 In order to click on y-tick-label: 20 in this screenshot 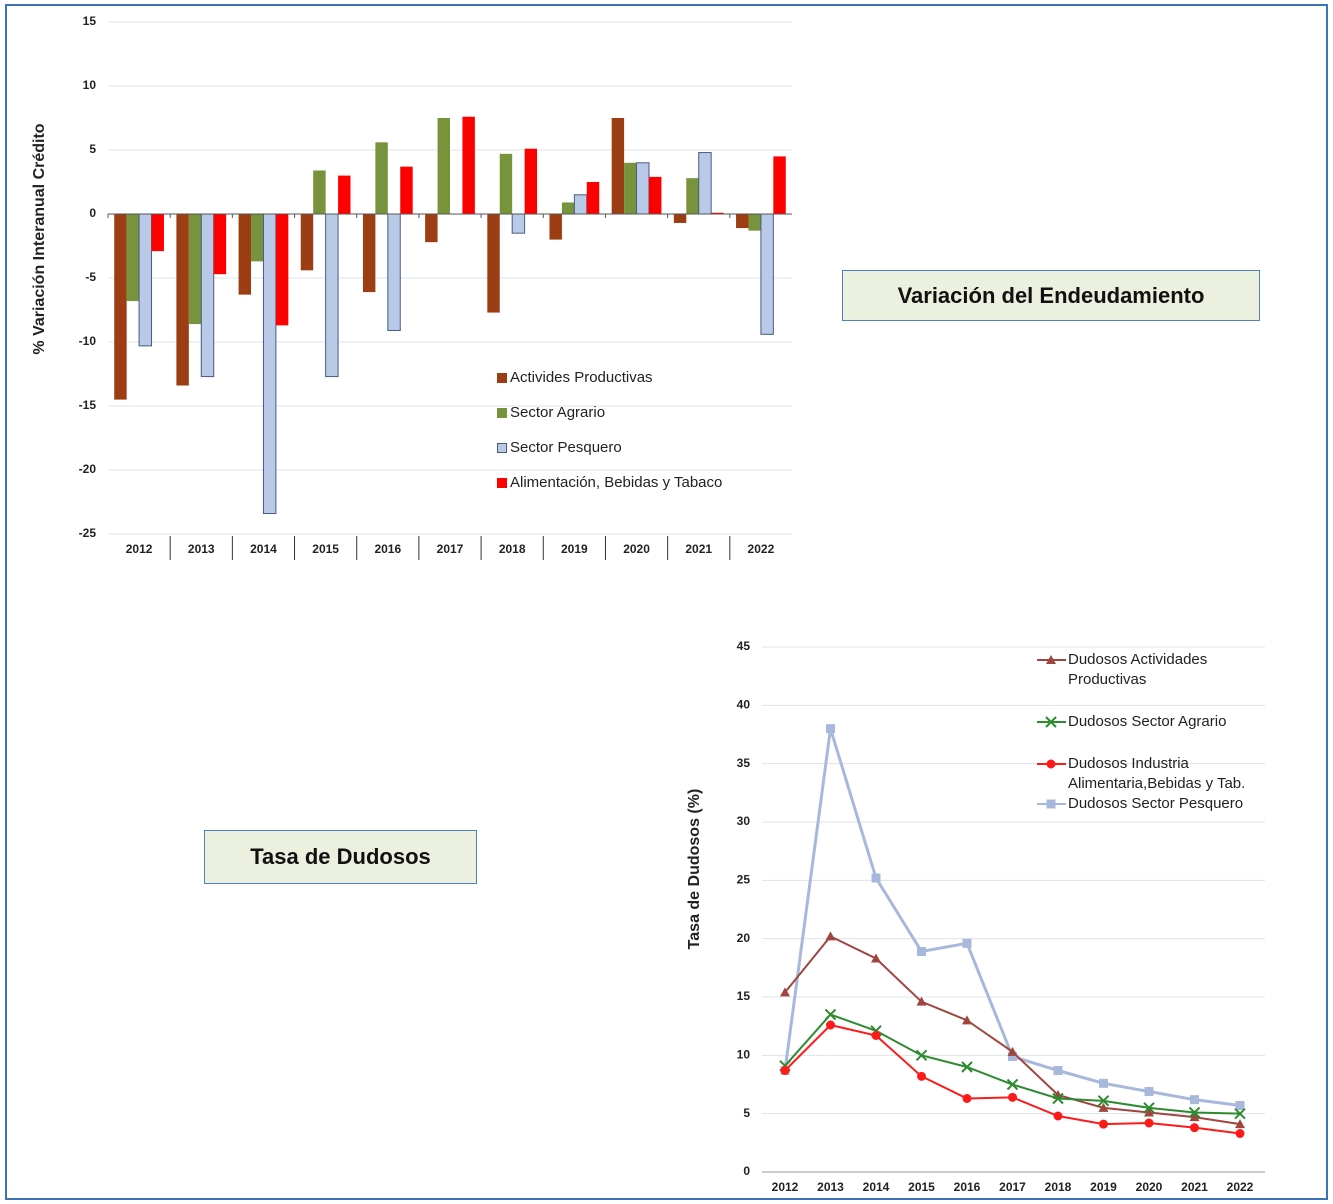, I will do `click(744, 938)`.